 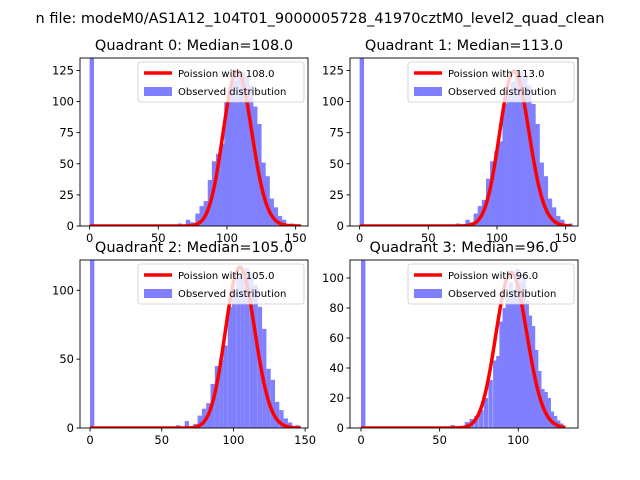 I want to click on y-tick-label: 20, so click(x=336, y=398).